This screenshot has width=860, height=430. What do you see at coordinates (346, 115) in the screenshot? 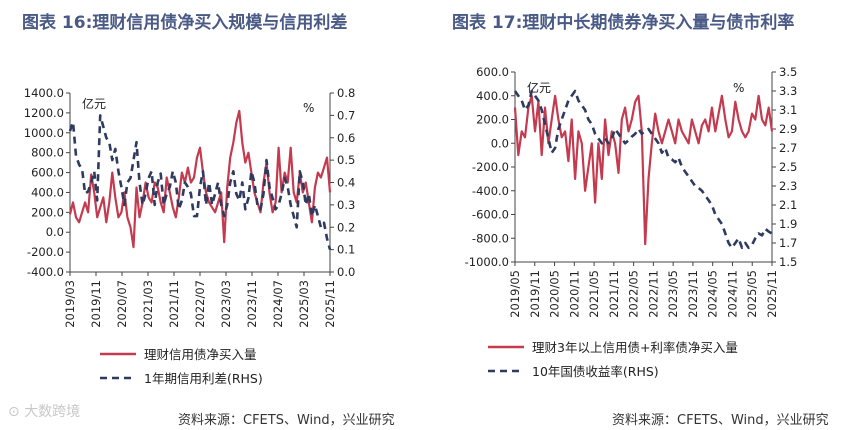
I see `y-tick-label-right: 0.7` at bounding box center [346, 115].